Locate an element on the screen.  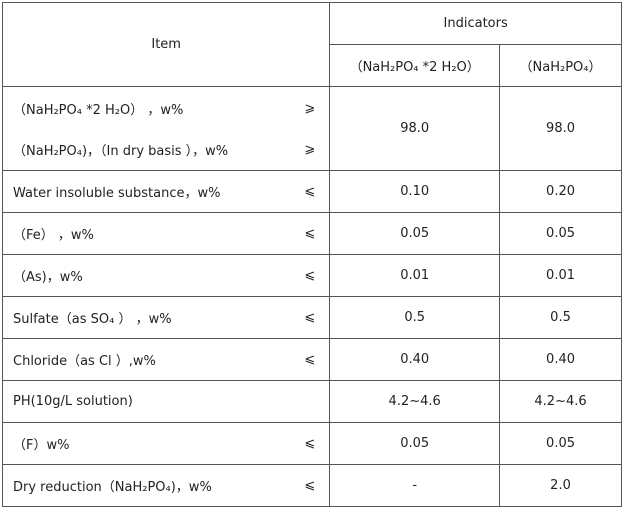
item-line: （NaH₂PO₄ *2 H₂O） ，w% ⩾ is located at coordinates (166, 108).